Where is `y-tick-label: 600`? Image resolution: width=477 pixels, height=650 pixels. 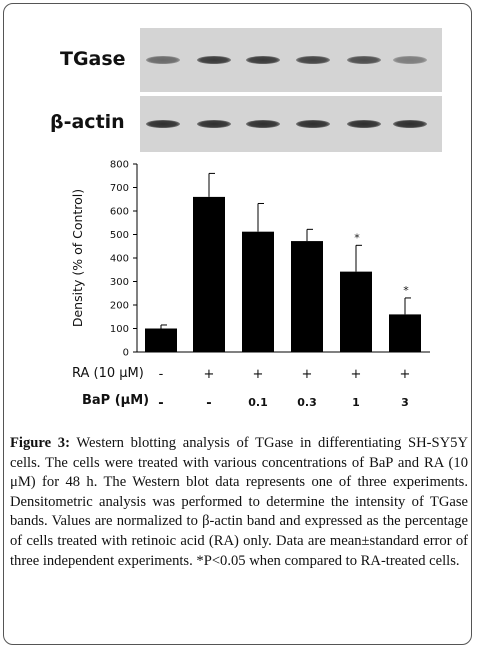 y-tick-label: 600 is located at coordinates (119, 212).